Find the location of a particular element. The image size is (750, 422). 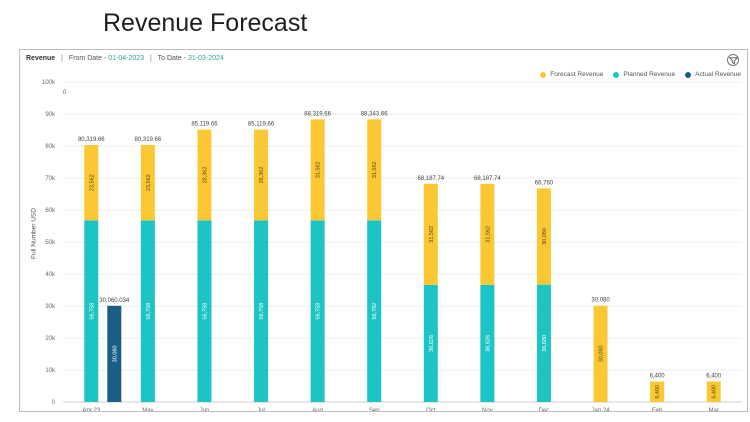

x-tick-label: Apr 23 is located at coordinates (91, 409).